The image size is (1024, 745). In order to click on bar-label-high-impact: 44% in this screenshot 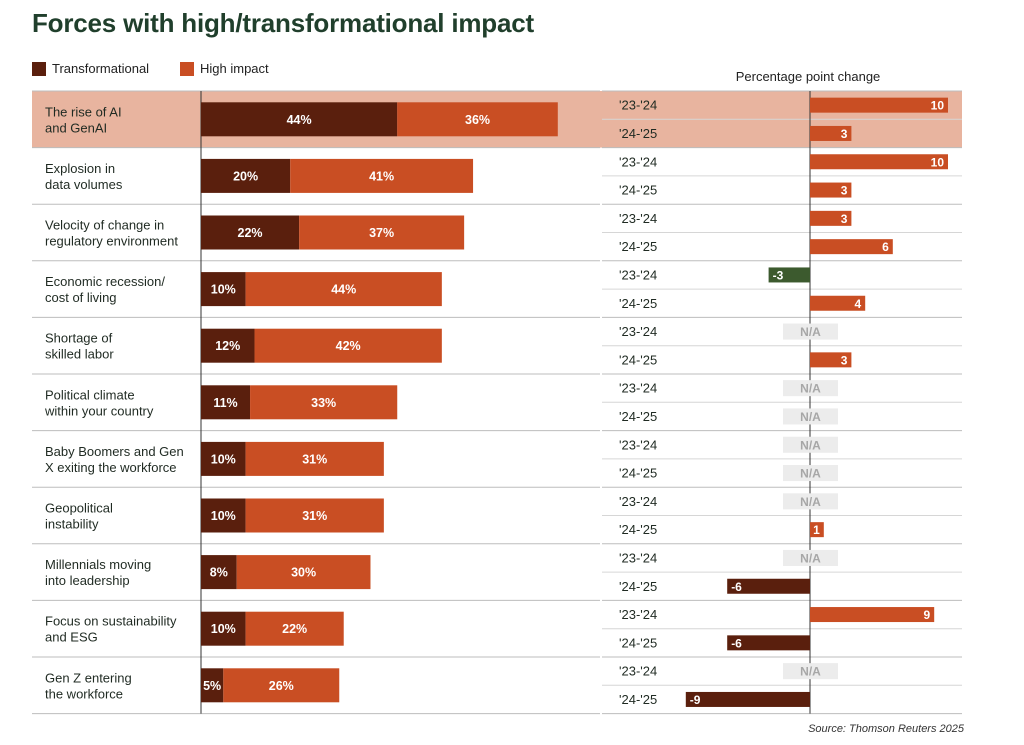, I will do `click(343, 290)`.